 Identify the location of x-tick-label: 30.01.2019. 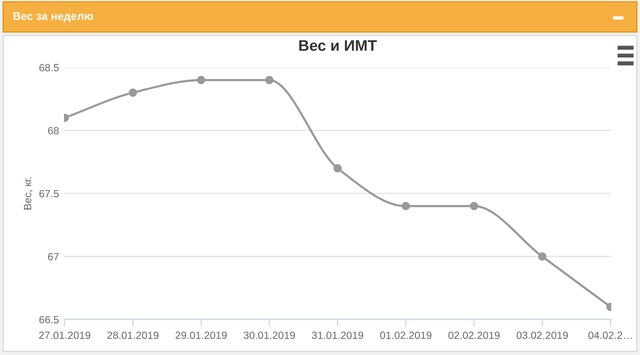
(269, 335).